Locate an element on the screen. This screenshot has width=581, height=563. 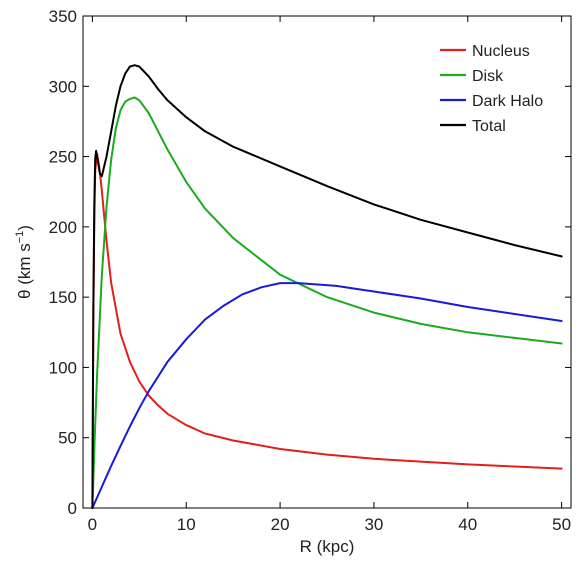
y-axis-label-exponent: −1 is located at coordinates (20, 237).